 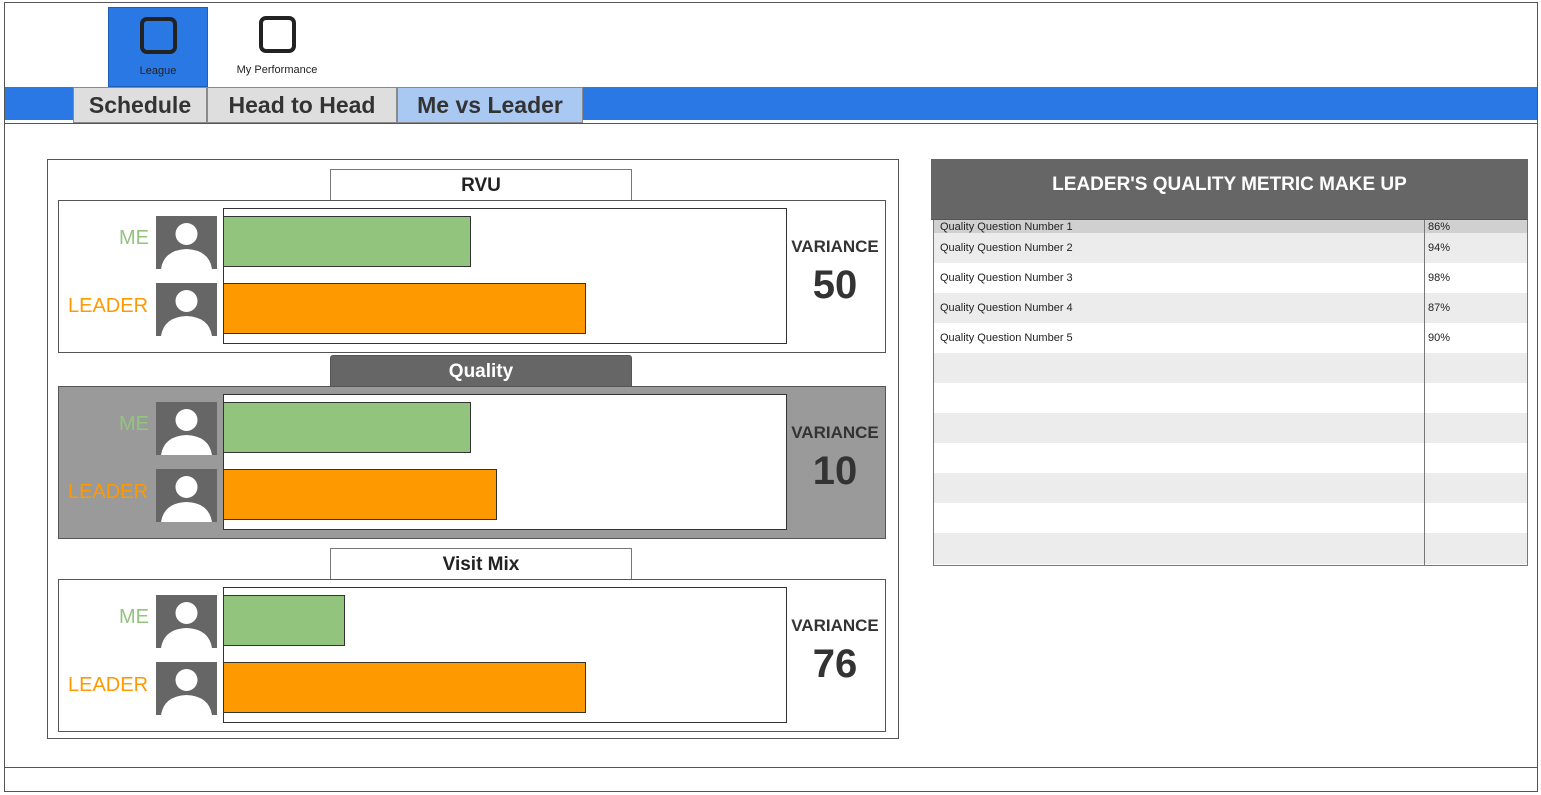 I want to click on section-quality: ME LEADER VARIANCE 10, so click(x=472, y=462).